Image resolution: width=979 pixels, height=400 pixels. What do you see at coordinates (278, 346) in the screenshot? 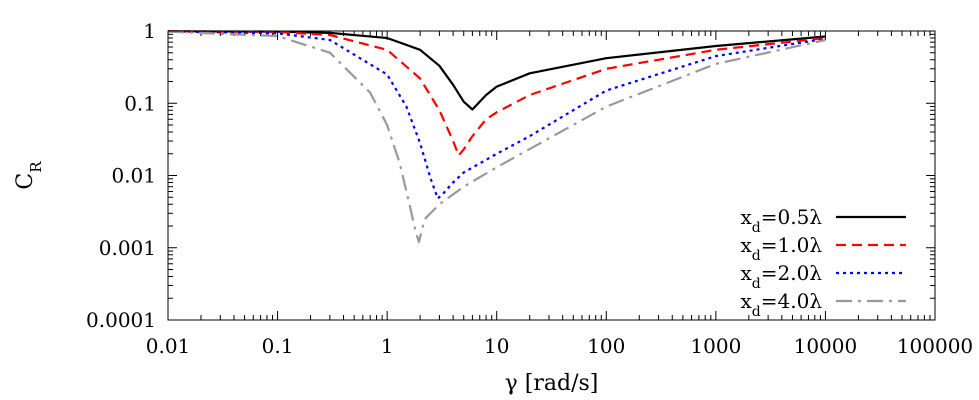
I see `x-tick-label: 0.1` at bounding box center [278, 346].